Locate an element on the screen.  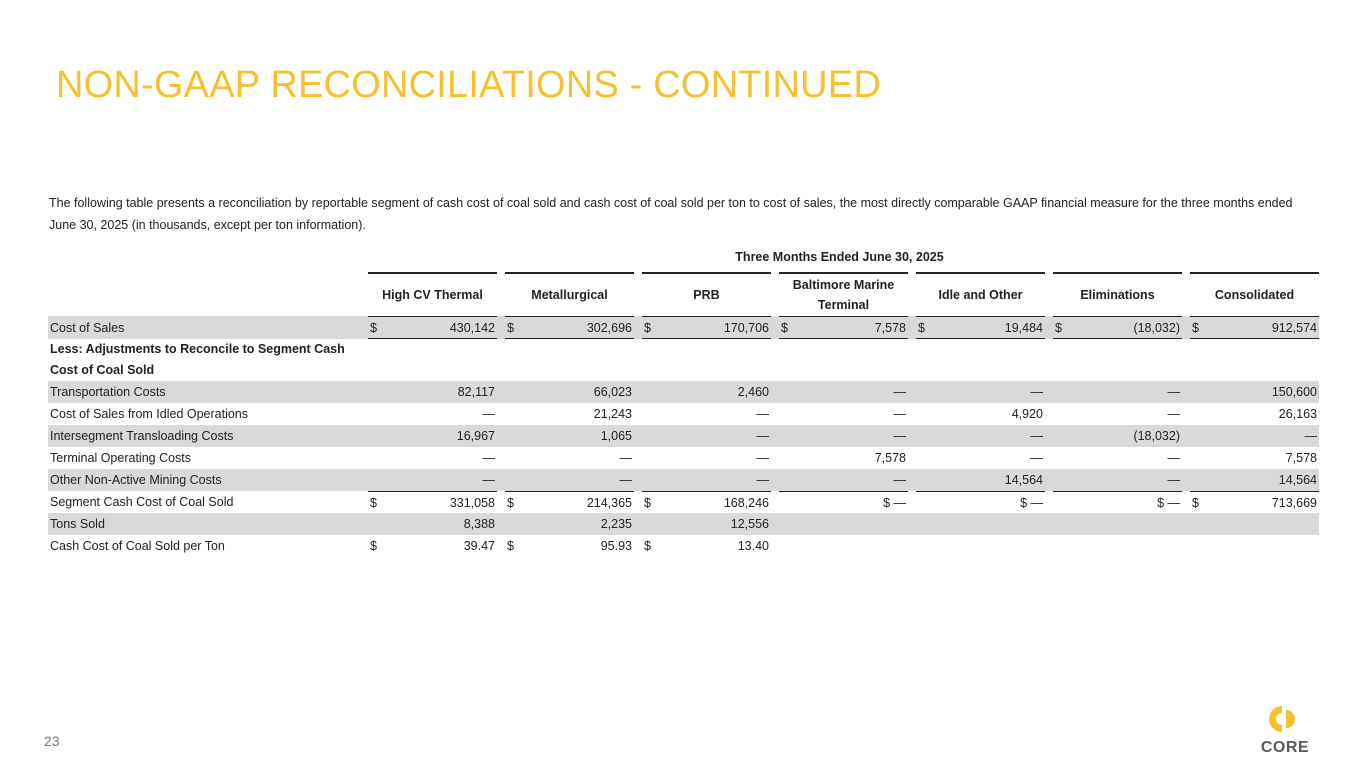
value: 19,484 is located at coordinates (1023, 327).